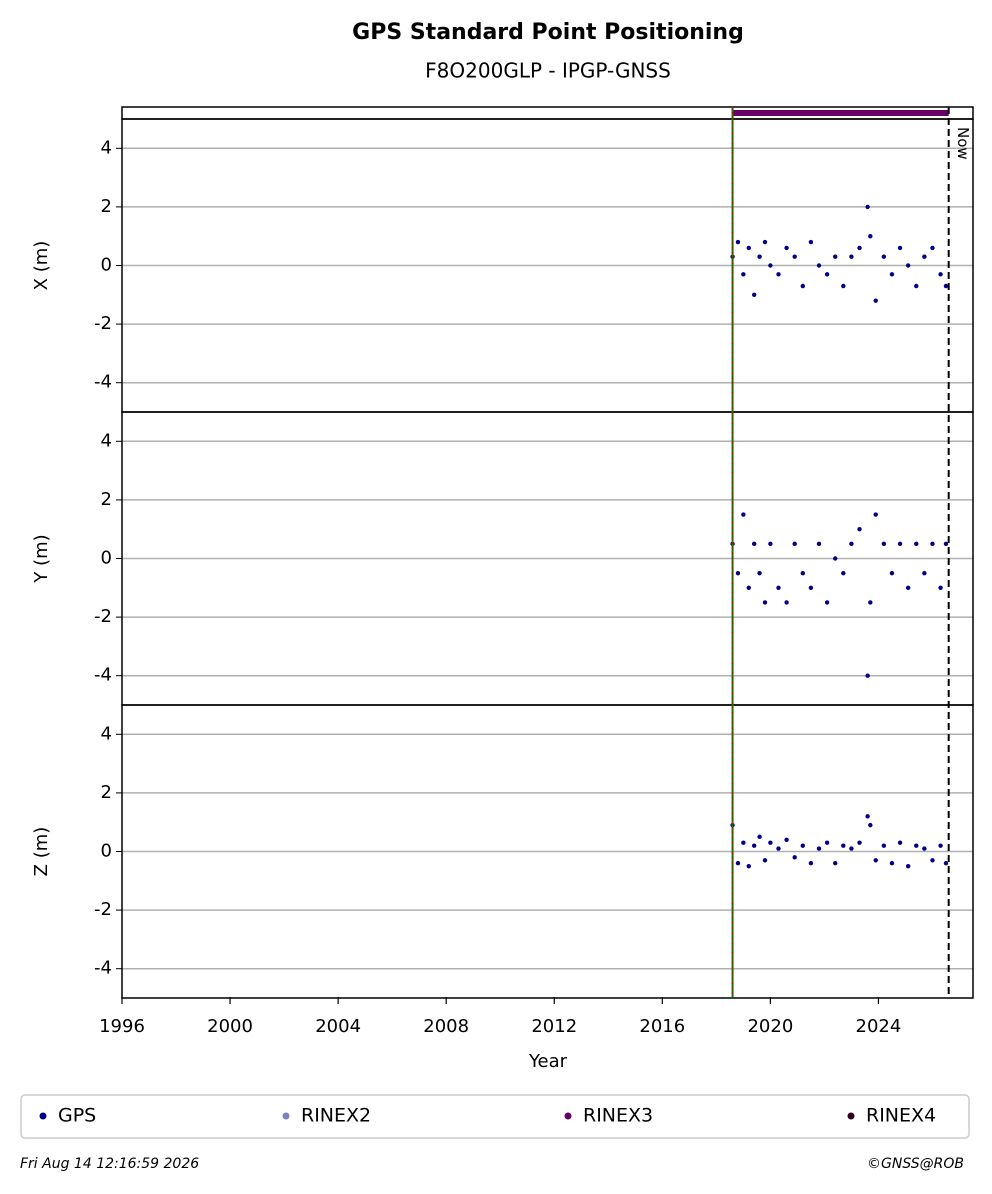  I want to click on legend-label: RINEX2, so click(336, 1116).